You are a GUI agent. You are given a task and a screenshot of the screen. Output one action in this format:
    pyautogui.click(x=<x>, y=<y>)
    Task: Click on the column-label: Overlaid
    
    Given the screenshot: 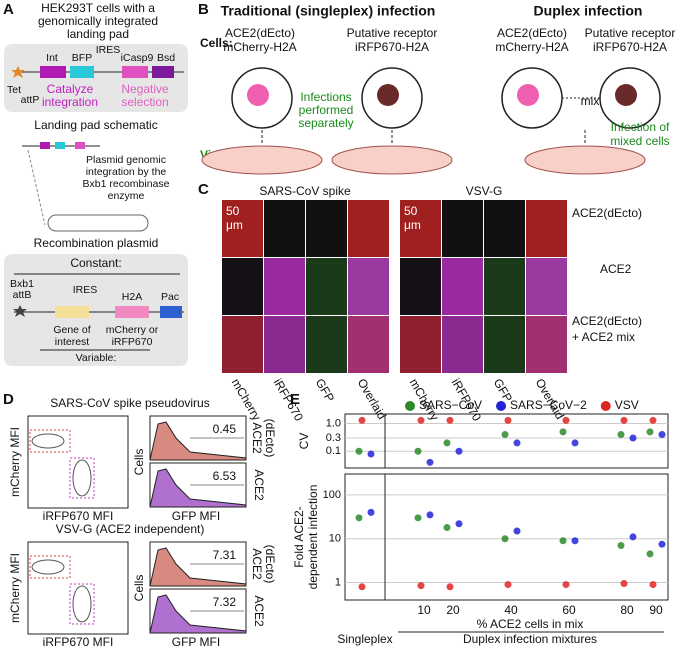 What is the action you would take?
    pyautogui.click(x=372, y=399)
    